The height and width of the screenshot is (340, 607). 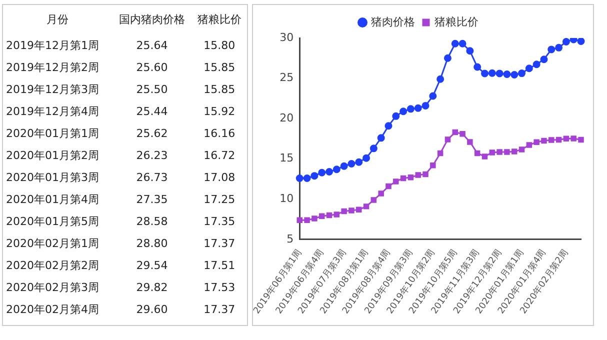 I want to click on data-label: 29.60, so click(x=152, y=310).